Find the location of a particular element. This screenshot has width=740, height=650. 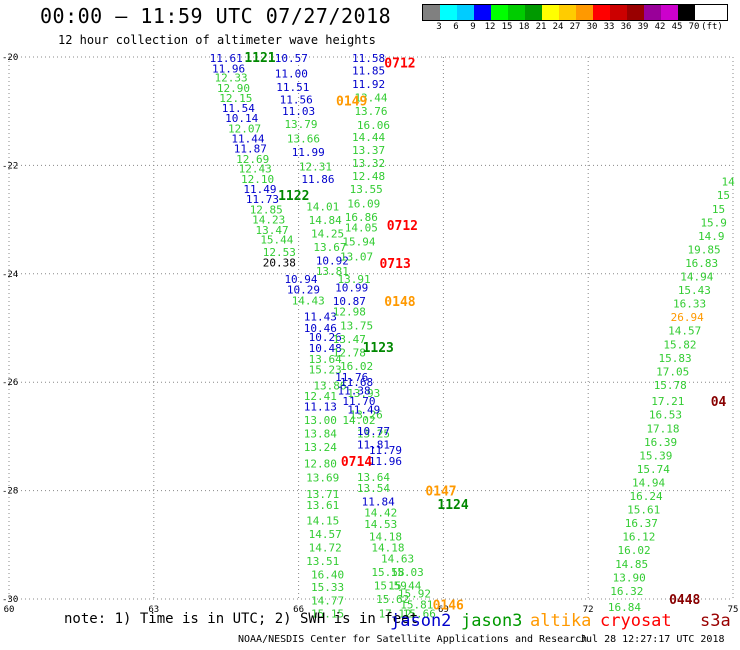

swh-value: 13.55 is located at coordinates (366, 189).